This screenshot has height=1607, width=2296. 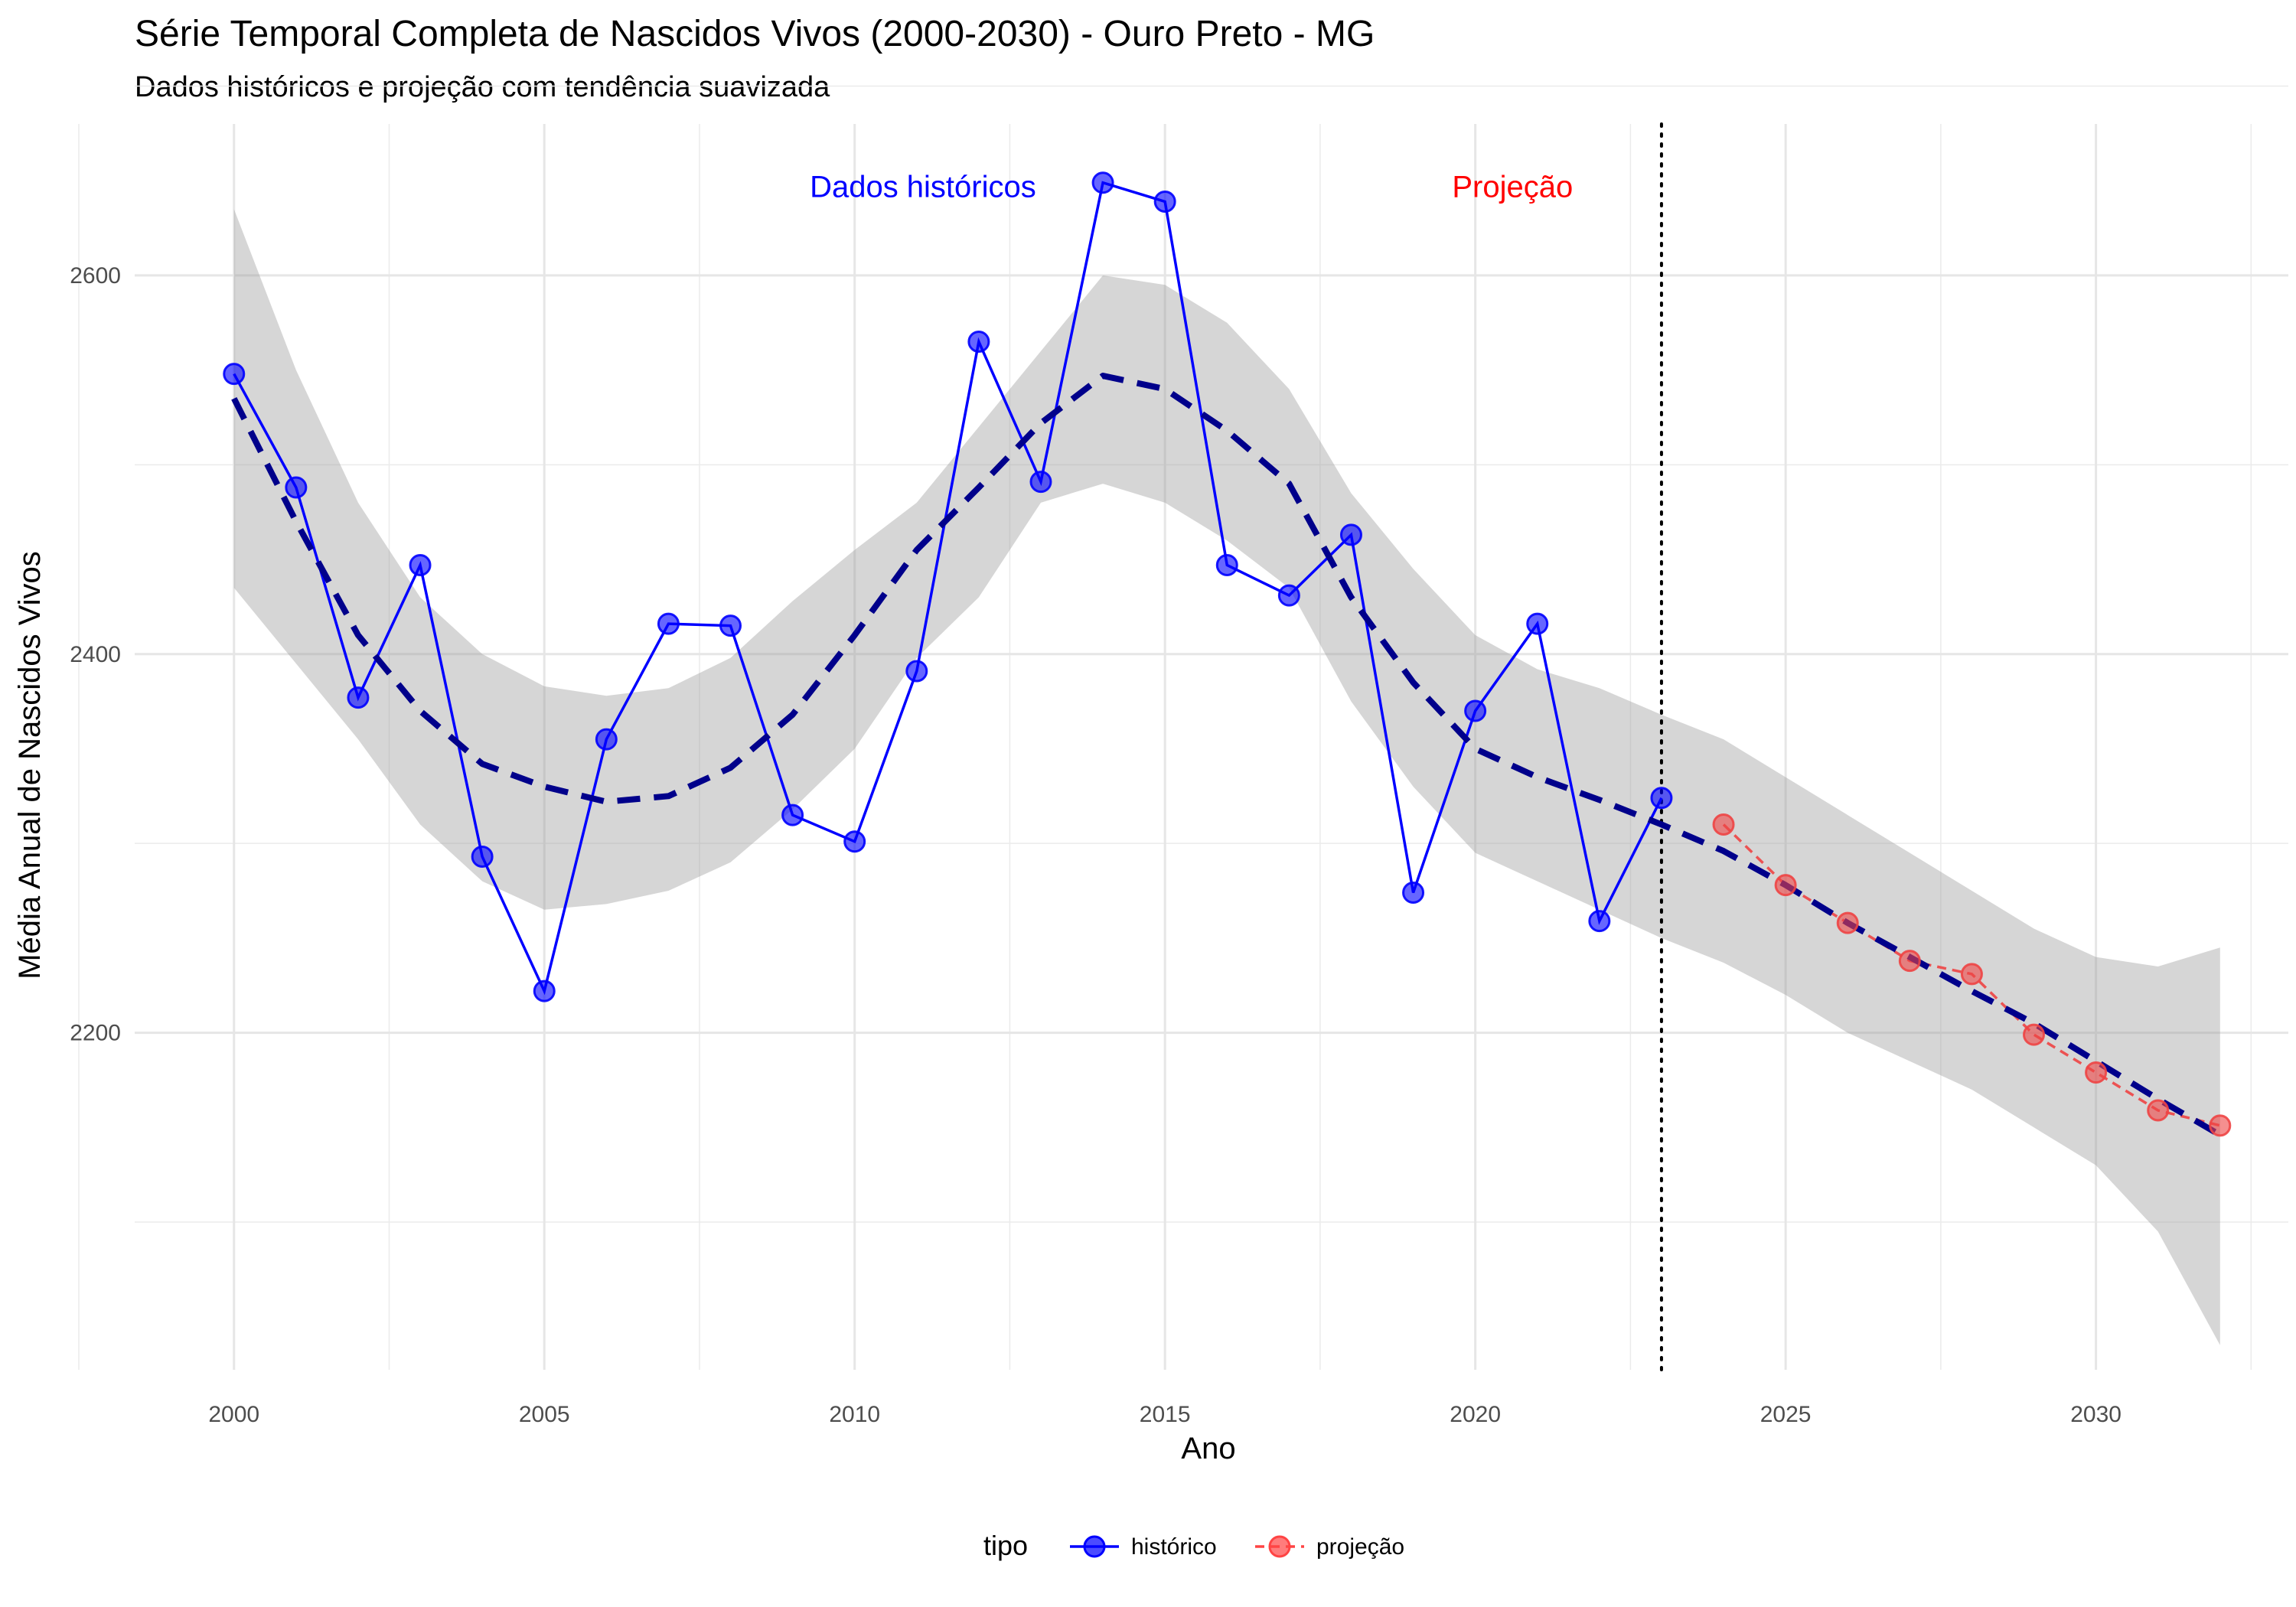 What do you see at coordinates (544, 1414) in the screenshot?
I see `x-tick-label: 2005` at bounding box center [544, 1414].